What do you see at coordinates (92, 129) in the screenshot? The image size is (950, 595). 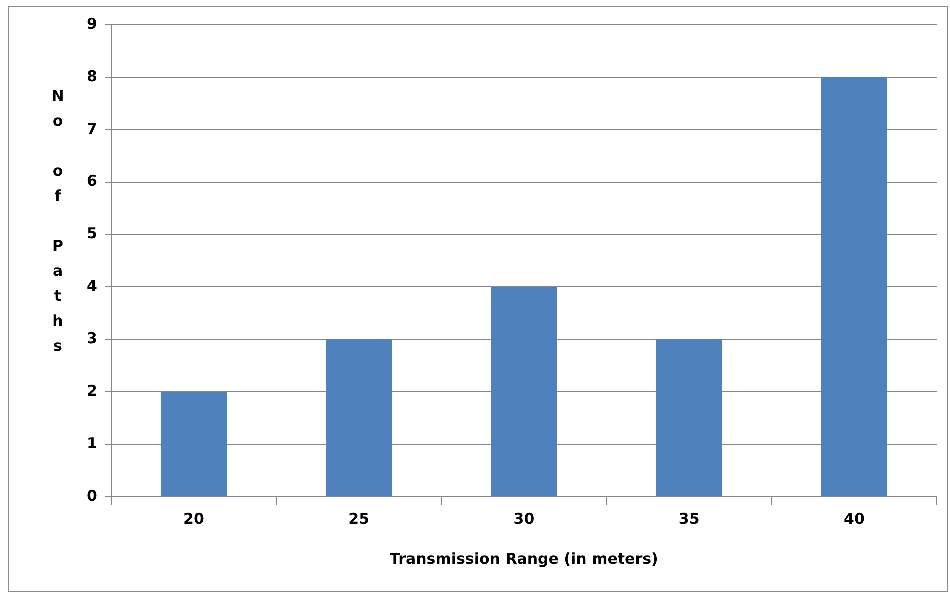 I see `y-tick-label: 7` at bounding box center [92, 129].